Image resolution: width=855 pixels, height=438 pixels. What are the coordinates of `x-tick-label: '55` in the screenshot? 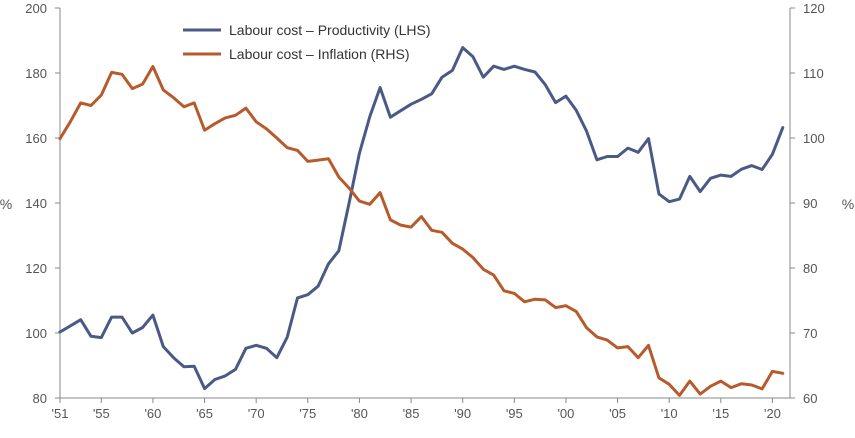 It's located at (101, 413).